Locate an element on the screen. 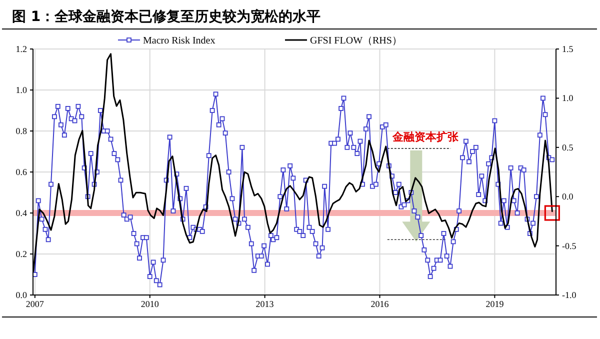 The height and width of the screenshot is (339, 600). x-tick-label: 2007 is located at coordinates (35, 304).